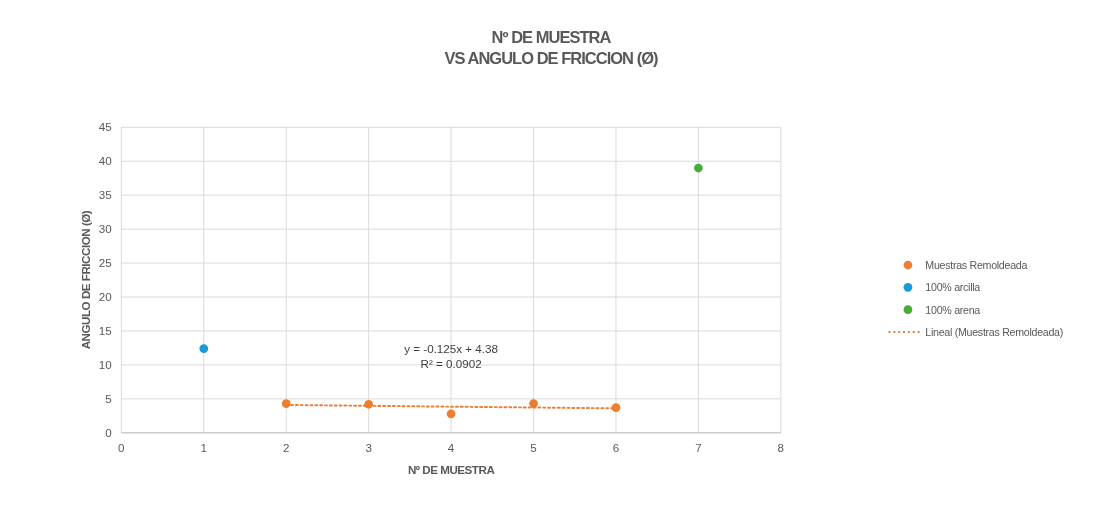 Image resolution: width=1102 pixels, height=531 pixels. What do you see at coordinates (108, 398) in the screenshot?
I see `y-tick-label: 5` at bounding box center [108, 398].